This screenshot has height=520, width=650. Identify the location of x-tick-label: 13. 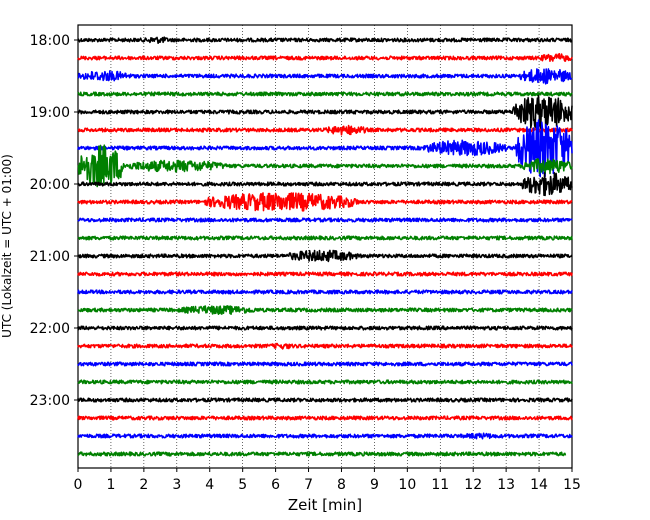
(506, 485).